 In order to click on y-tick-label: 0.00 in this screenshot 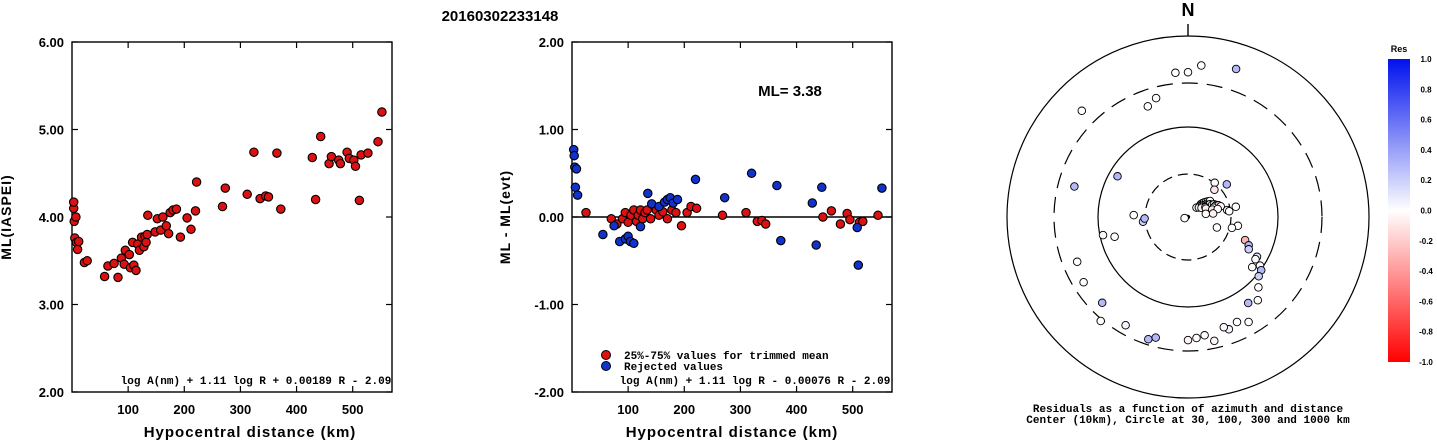, I will do `click(551, 217)`.